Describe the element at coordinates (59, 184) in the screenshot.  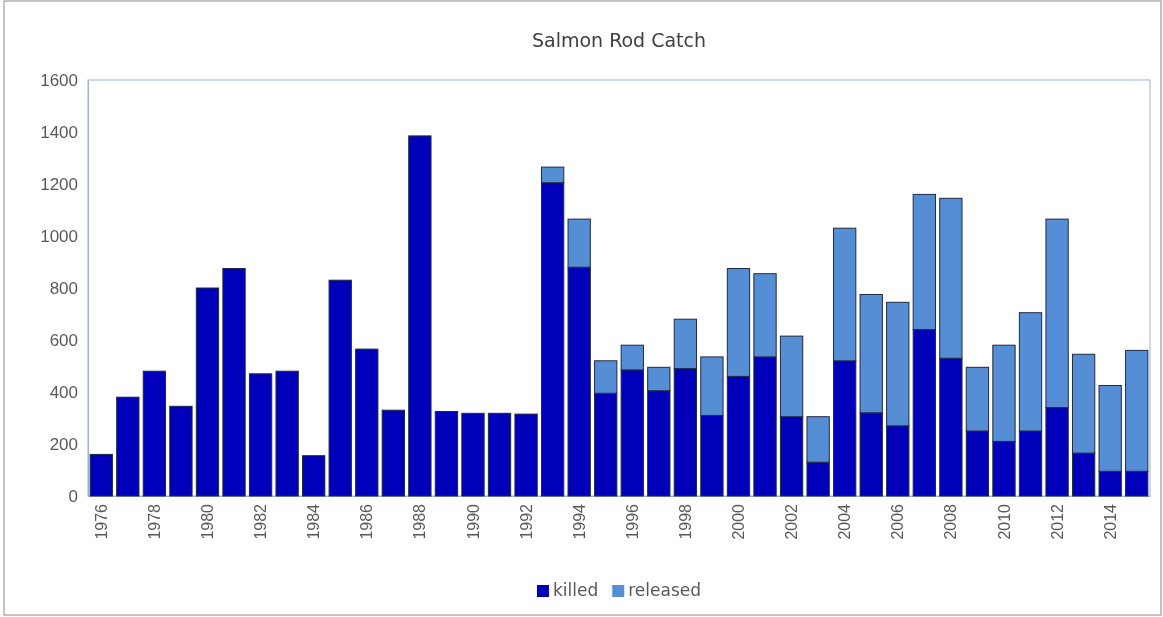
I see `y-tick-label: 1200` at that location.